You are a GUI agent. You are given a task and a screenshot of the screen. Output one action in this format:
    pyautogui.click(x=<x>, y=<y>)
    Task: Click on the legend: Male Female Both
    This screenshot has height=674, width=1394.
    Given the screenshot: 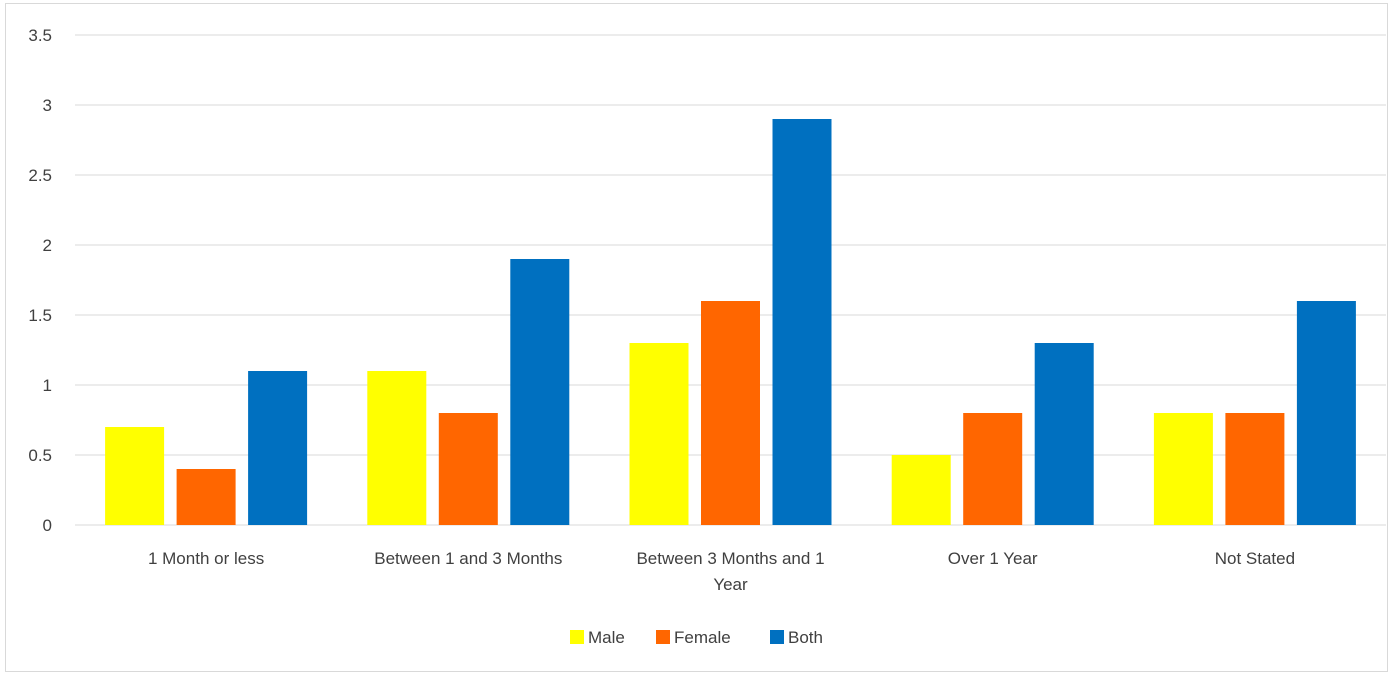 What is the action you would take?
    pyautogui.click(x=696, y=637)
    